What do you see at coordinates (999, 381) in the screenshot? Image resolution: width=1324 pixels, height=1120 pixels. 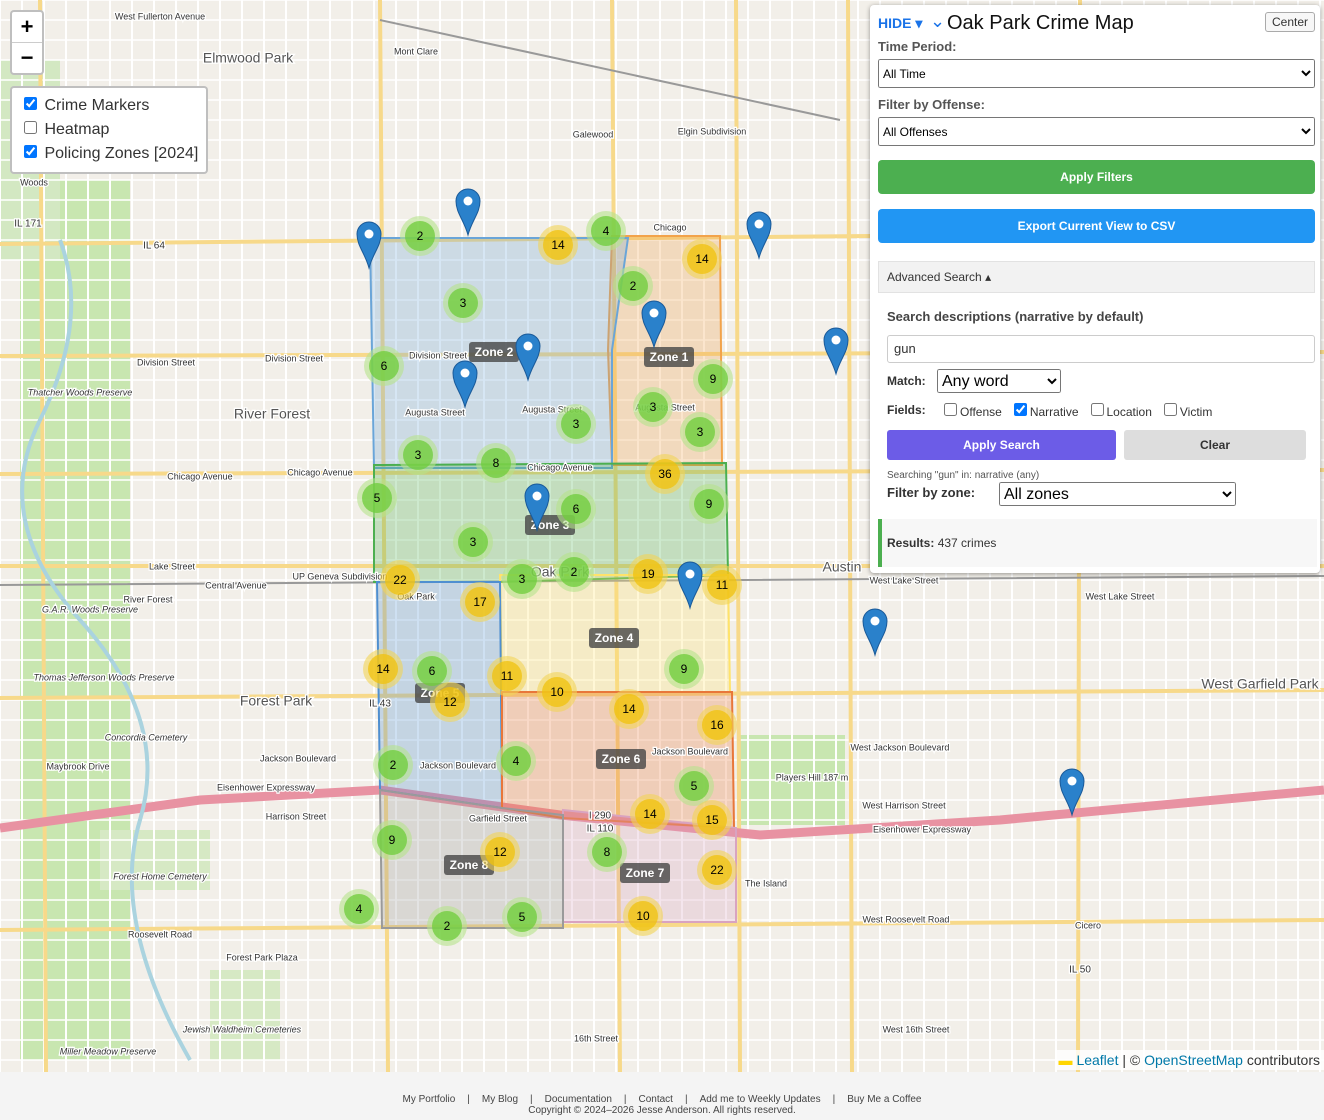 I see `match-select: Any word` at bounding box center [999, 381].